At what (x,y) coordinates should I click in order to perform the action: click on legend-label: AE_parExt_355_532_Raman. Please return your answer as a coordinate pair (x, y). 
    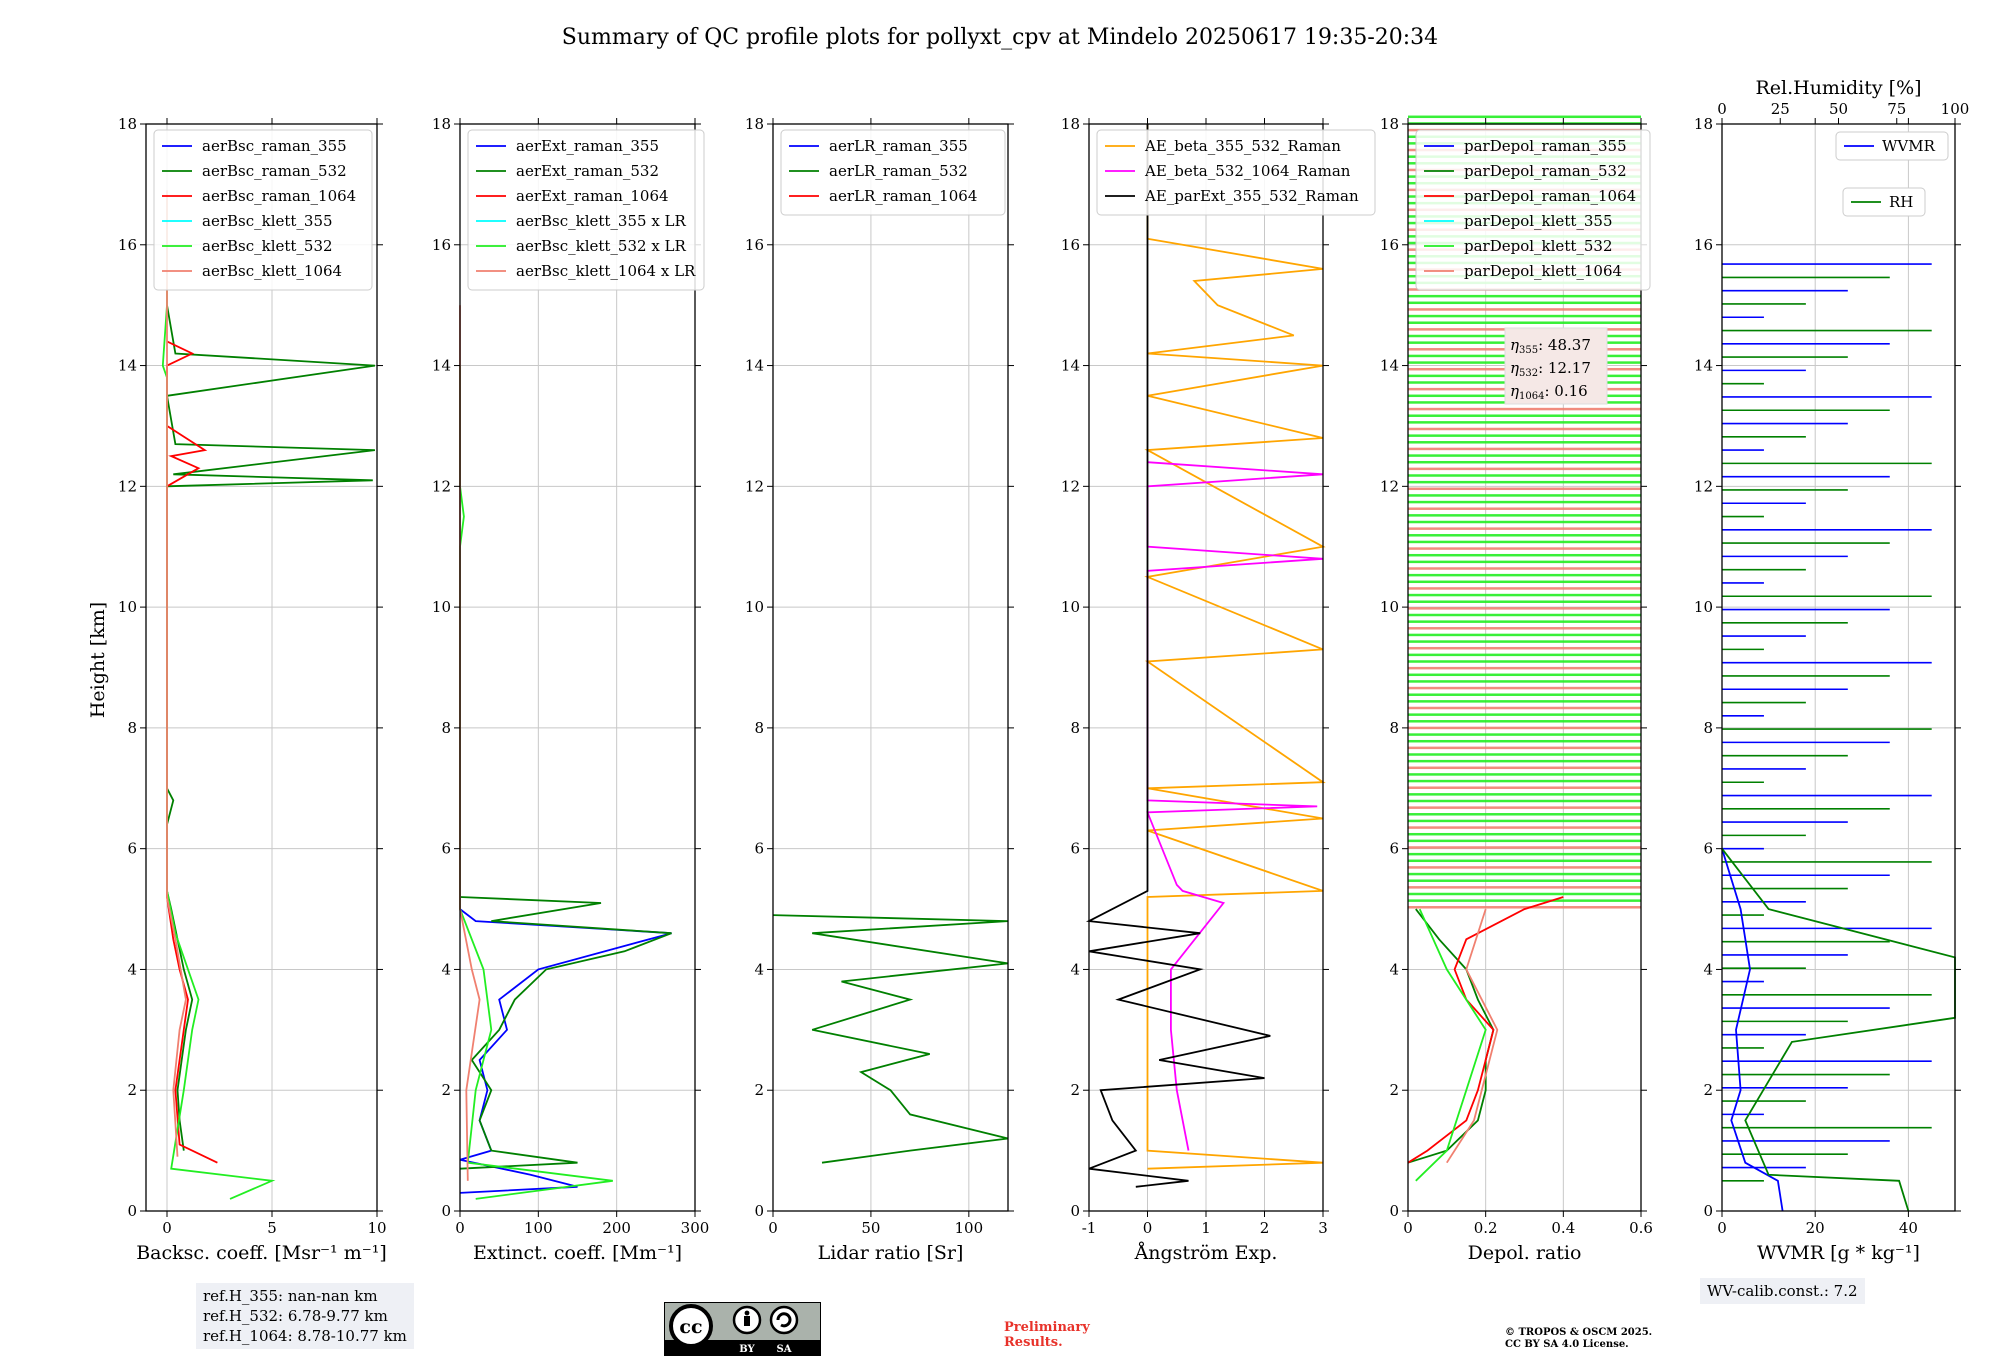
    Looking at the image, I should click on (1251, 196).